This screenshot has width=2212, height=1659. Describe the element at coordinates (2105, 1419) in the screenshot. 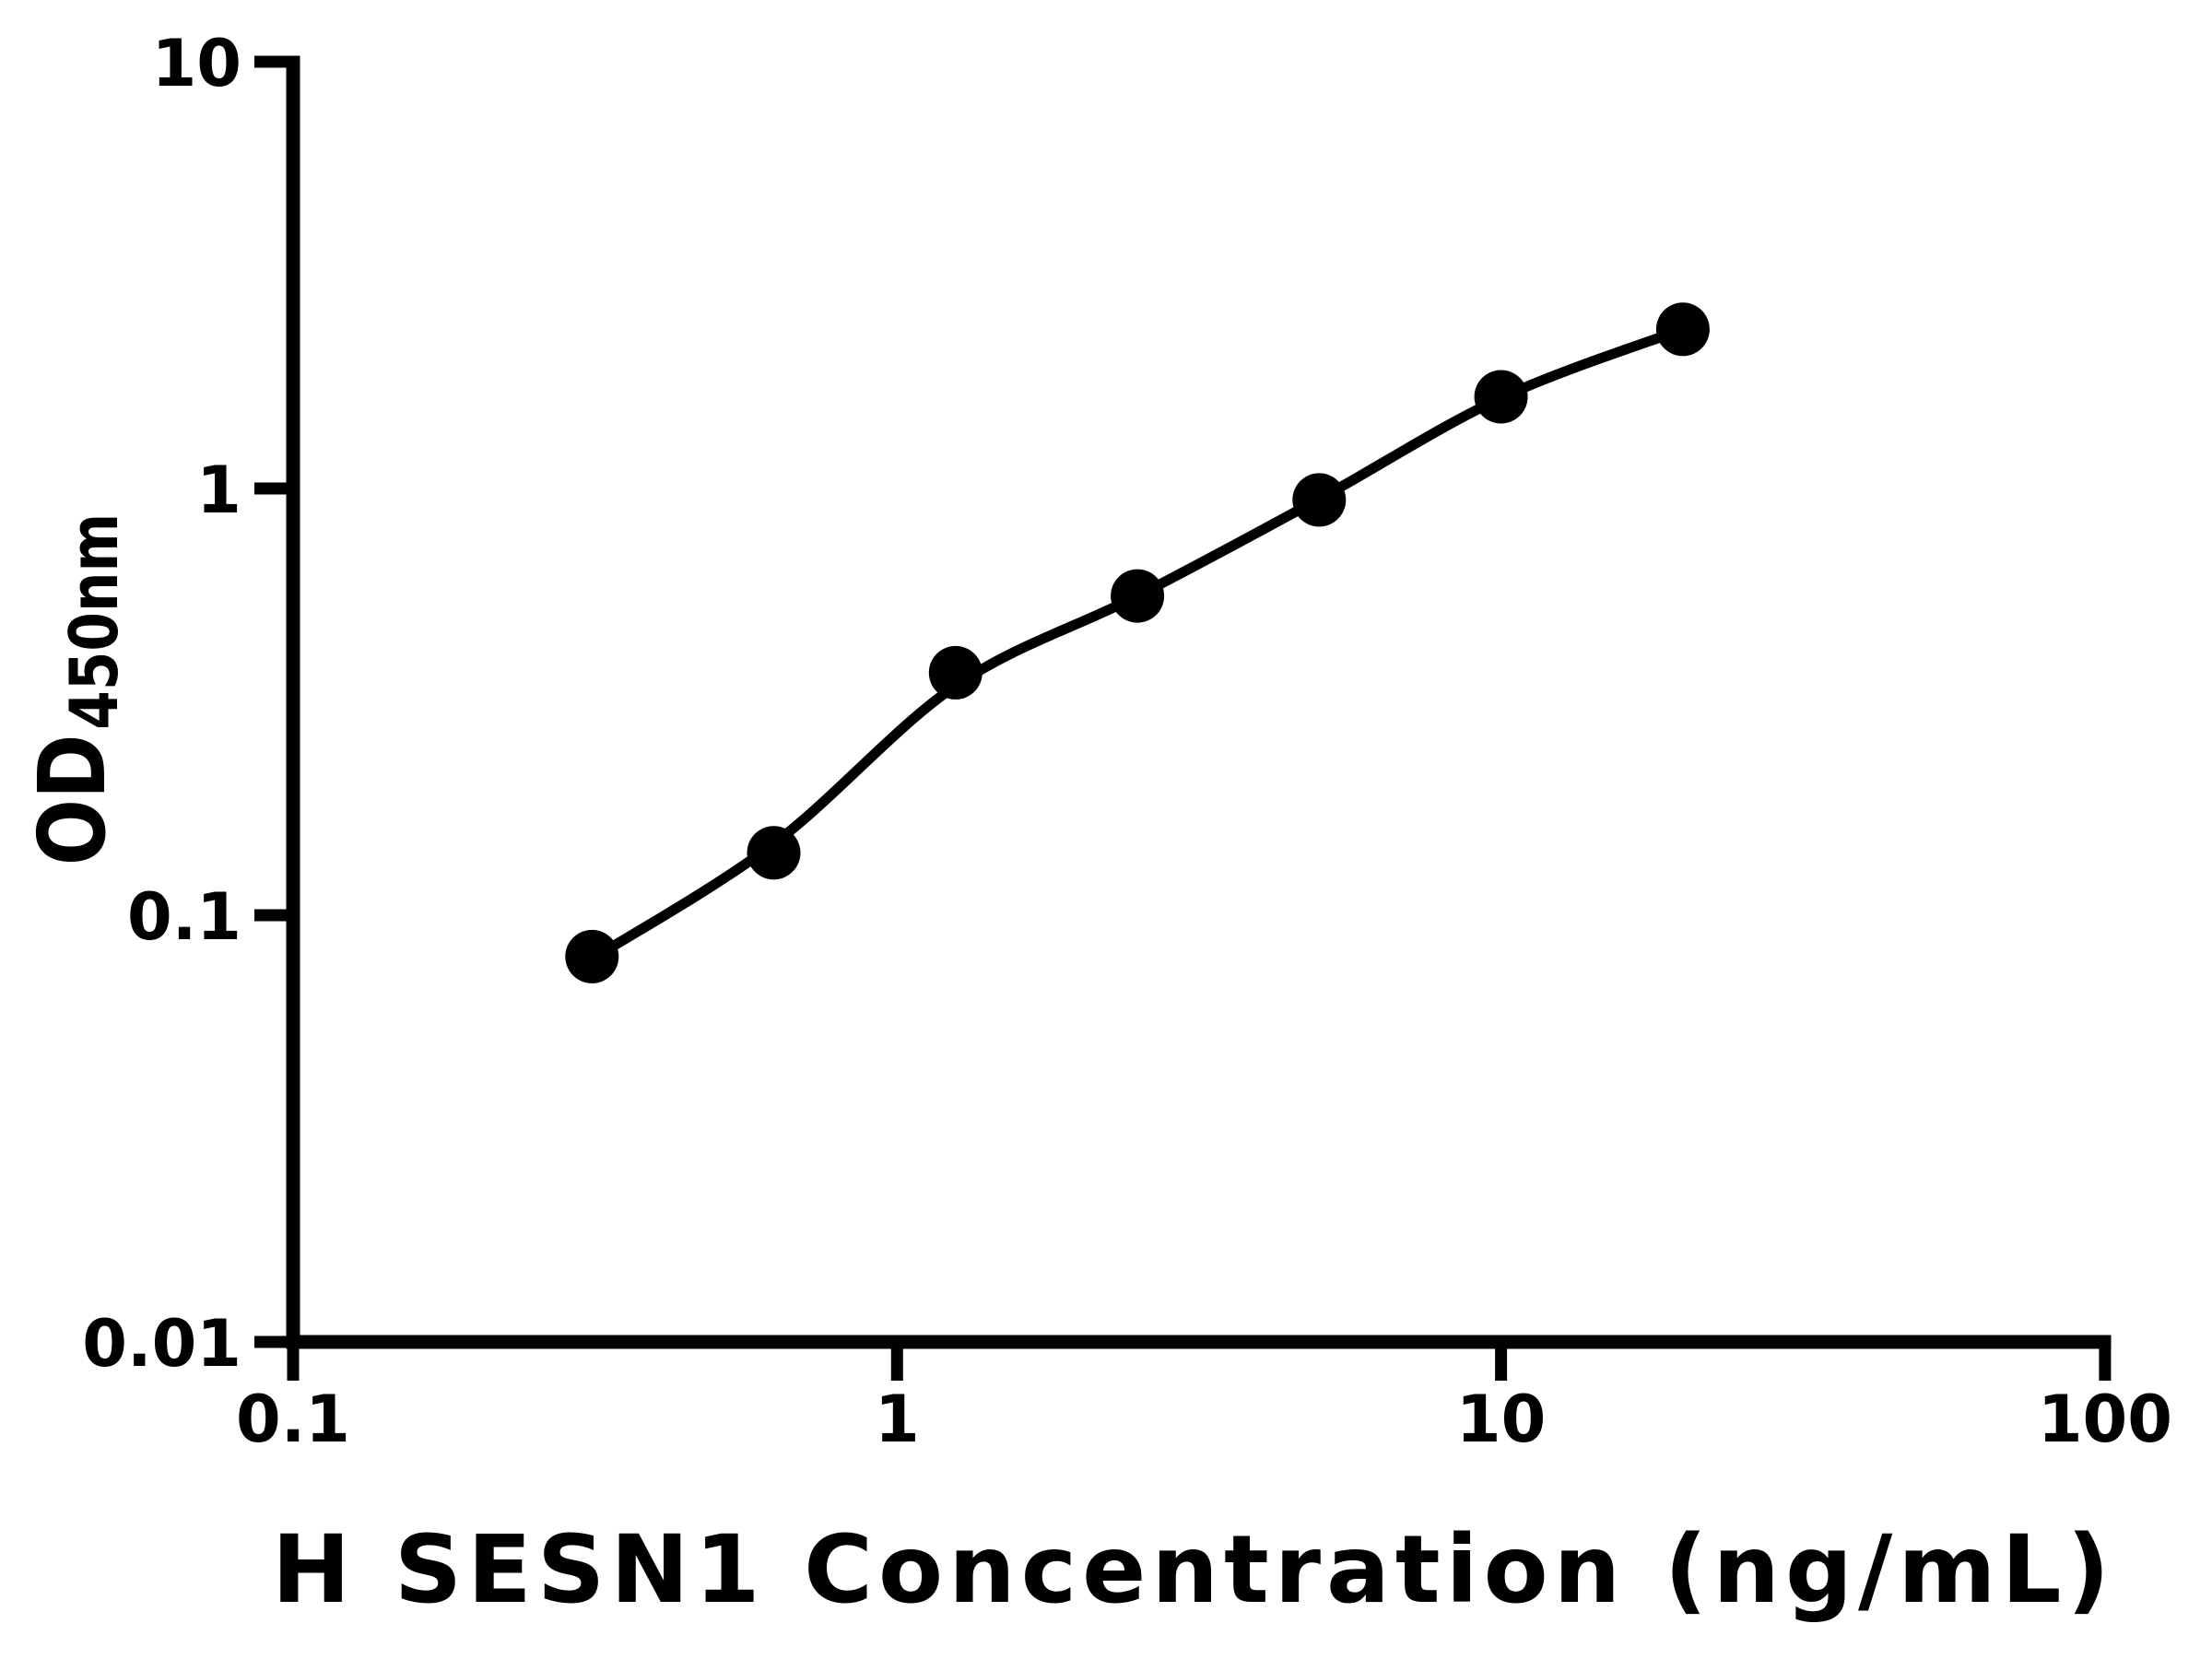

I see `x-tick-label-100: 100` at that location.